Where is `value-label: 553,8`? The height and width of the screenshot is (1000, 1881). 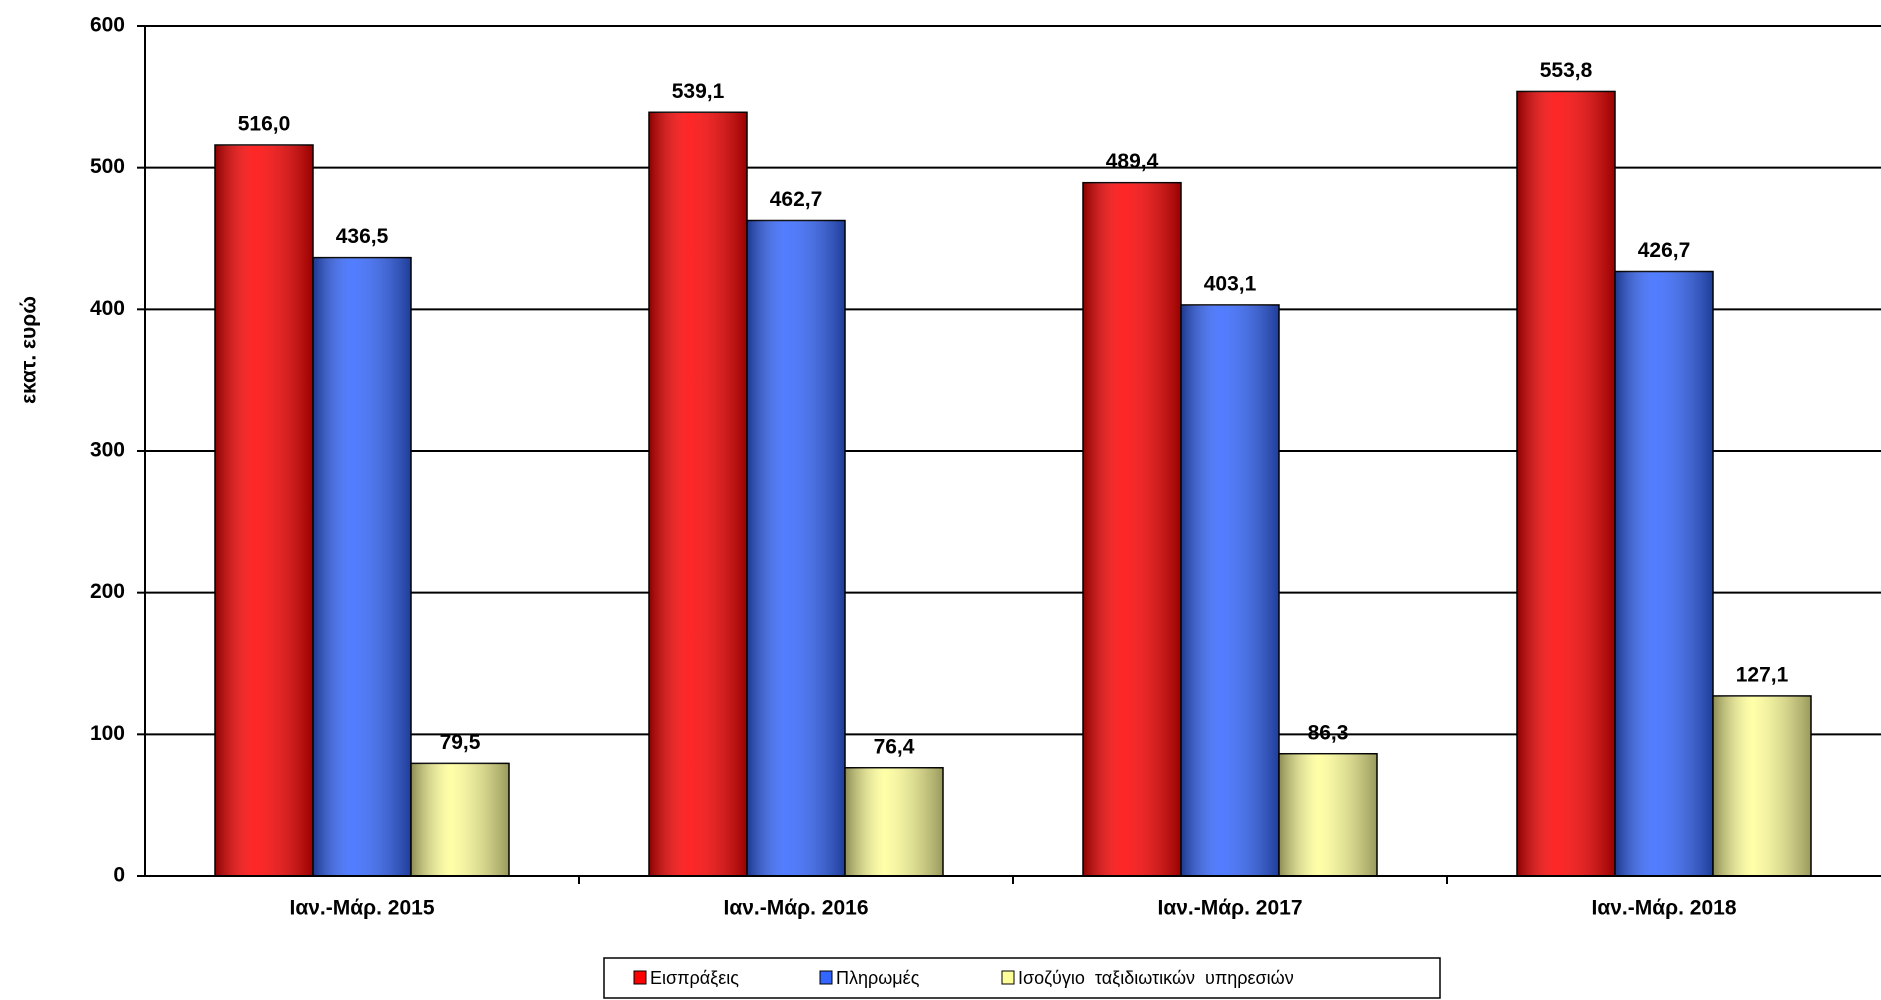 value-label: 553,8 is located at coordinates (1566, 70).